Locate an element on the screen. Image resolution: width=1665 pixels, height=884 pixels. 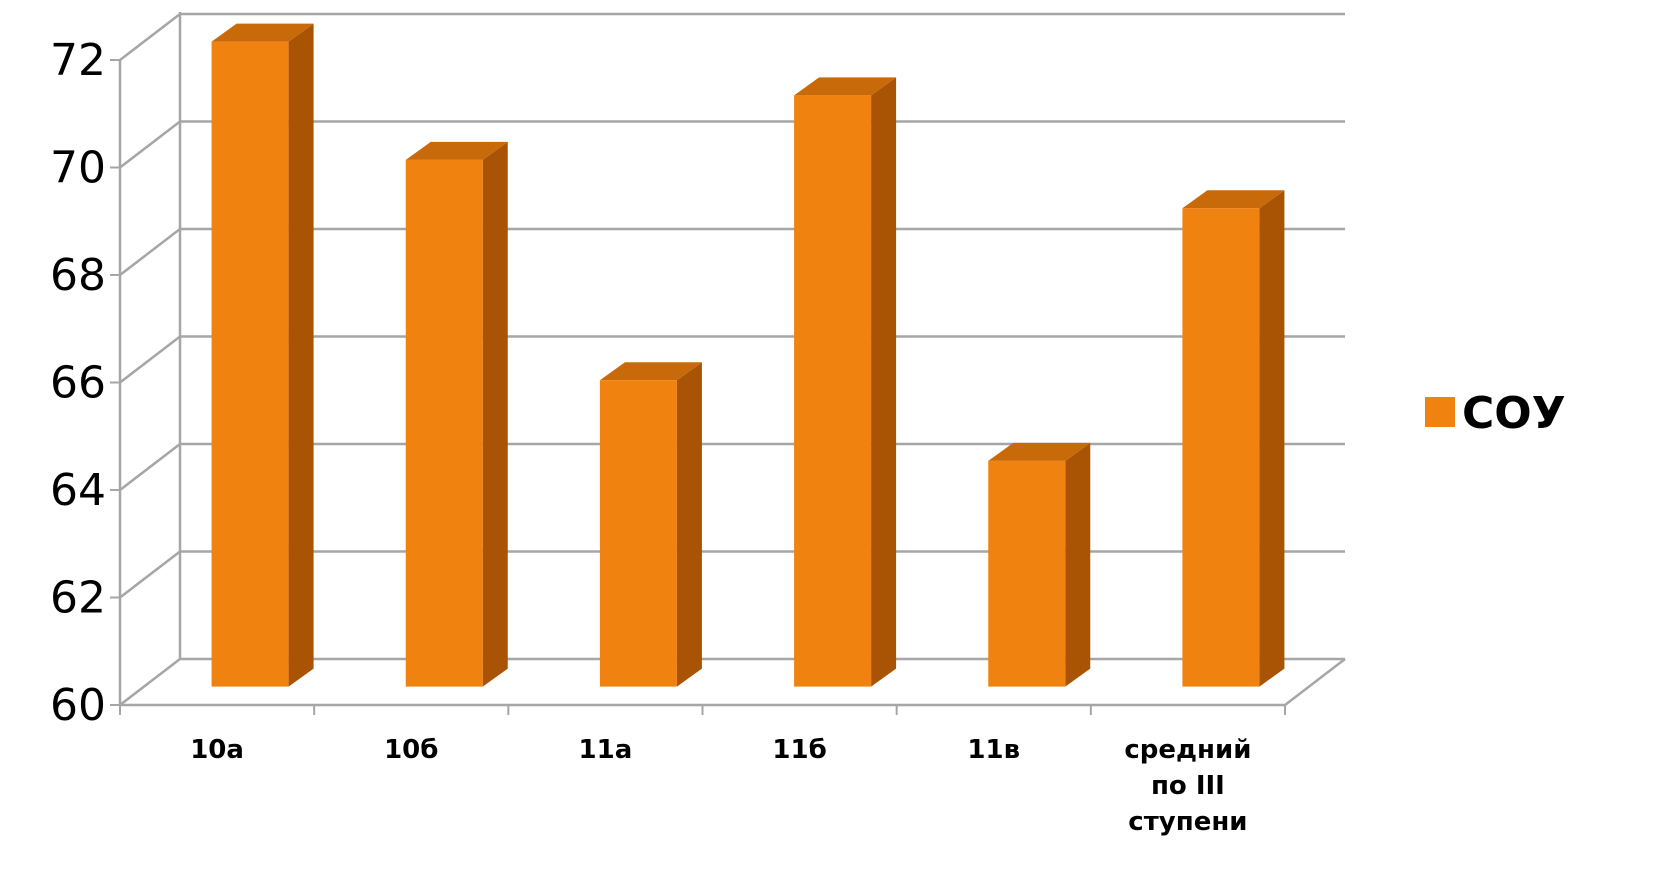
ytick-label: 70 is located at coordinates (78, 168).